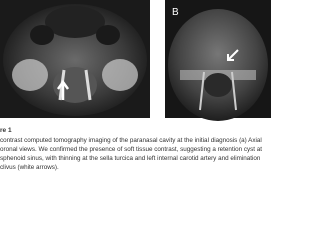  I want to click on caption-title: re 1, so click(6, 130).